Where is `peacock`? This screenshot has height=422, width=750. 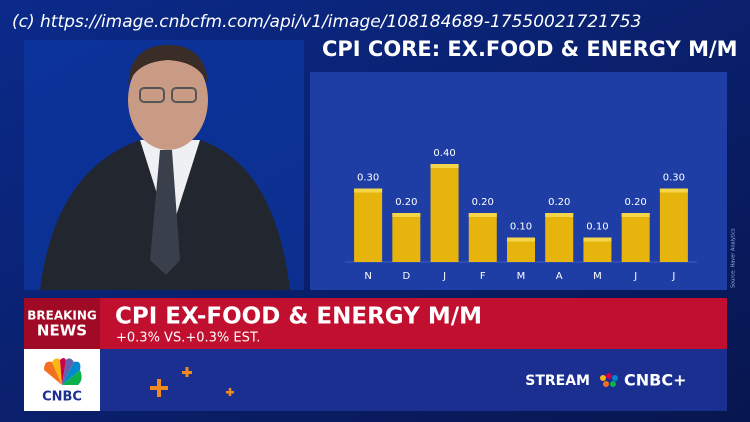 peacock is located at coordinates (63, 371).